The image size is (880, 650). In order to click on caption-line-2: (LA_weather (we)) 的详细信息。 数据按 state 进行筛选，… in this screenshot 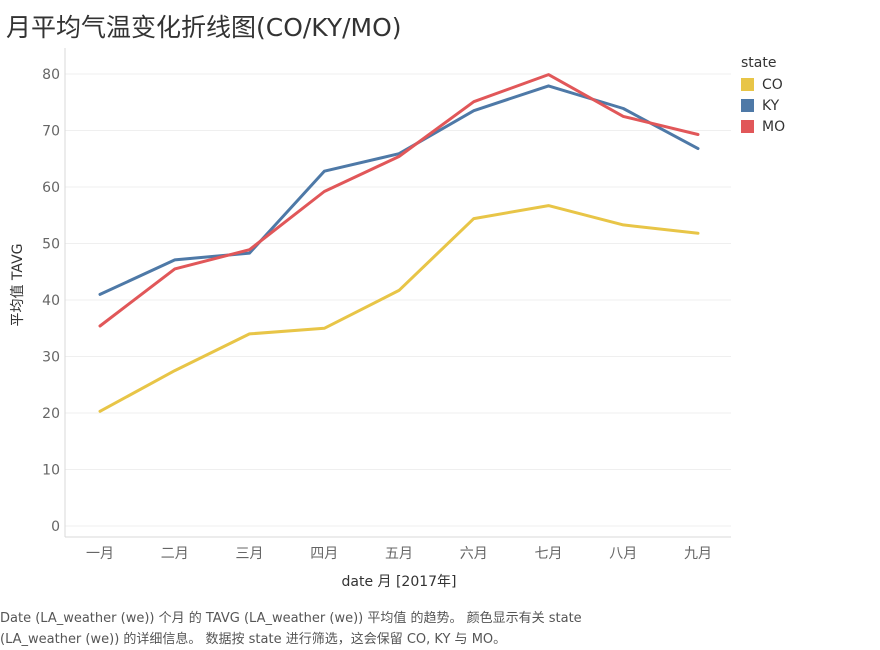, I will do `click(253, 639)`.